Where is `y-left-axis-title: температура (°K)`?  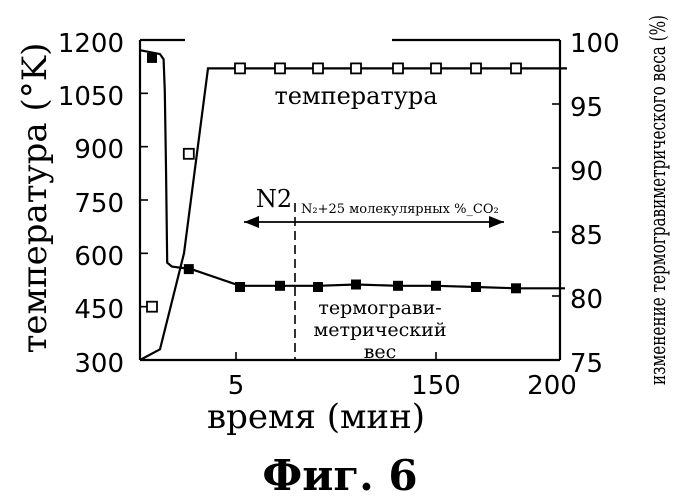
y-left-axis-title: температура (°K) is located at coordinates (35, 198).